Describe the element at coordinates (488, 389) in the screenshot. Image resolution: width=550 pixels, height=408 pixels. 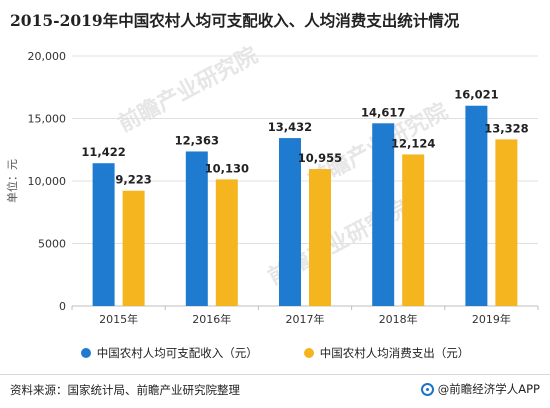
I see `brand-label: @前瞻经济学人APP` at that location.